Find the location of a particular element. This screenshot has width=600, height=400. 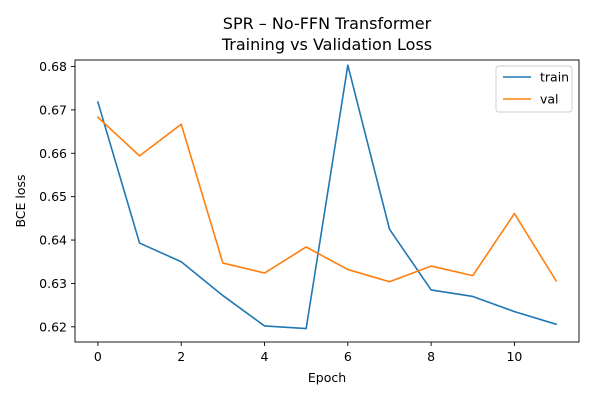

legend-label-val: val is located at coordinates (549, 99).